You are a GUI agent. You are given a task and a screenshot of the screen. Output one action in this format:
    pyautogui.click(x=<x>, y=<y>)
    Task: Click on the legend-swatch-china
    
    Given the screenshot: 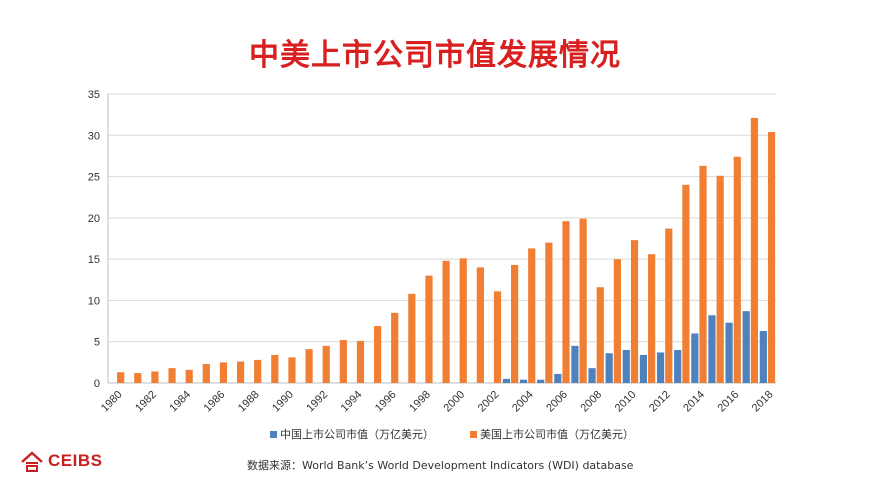 What is the action you would take?
    pyautogui.click(x=273, y=434)
    